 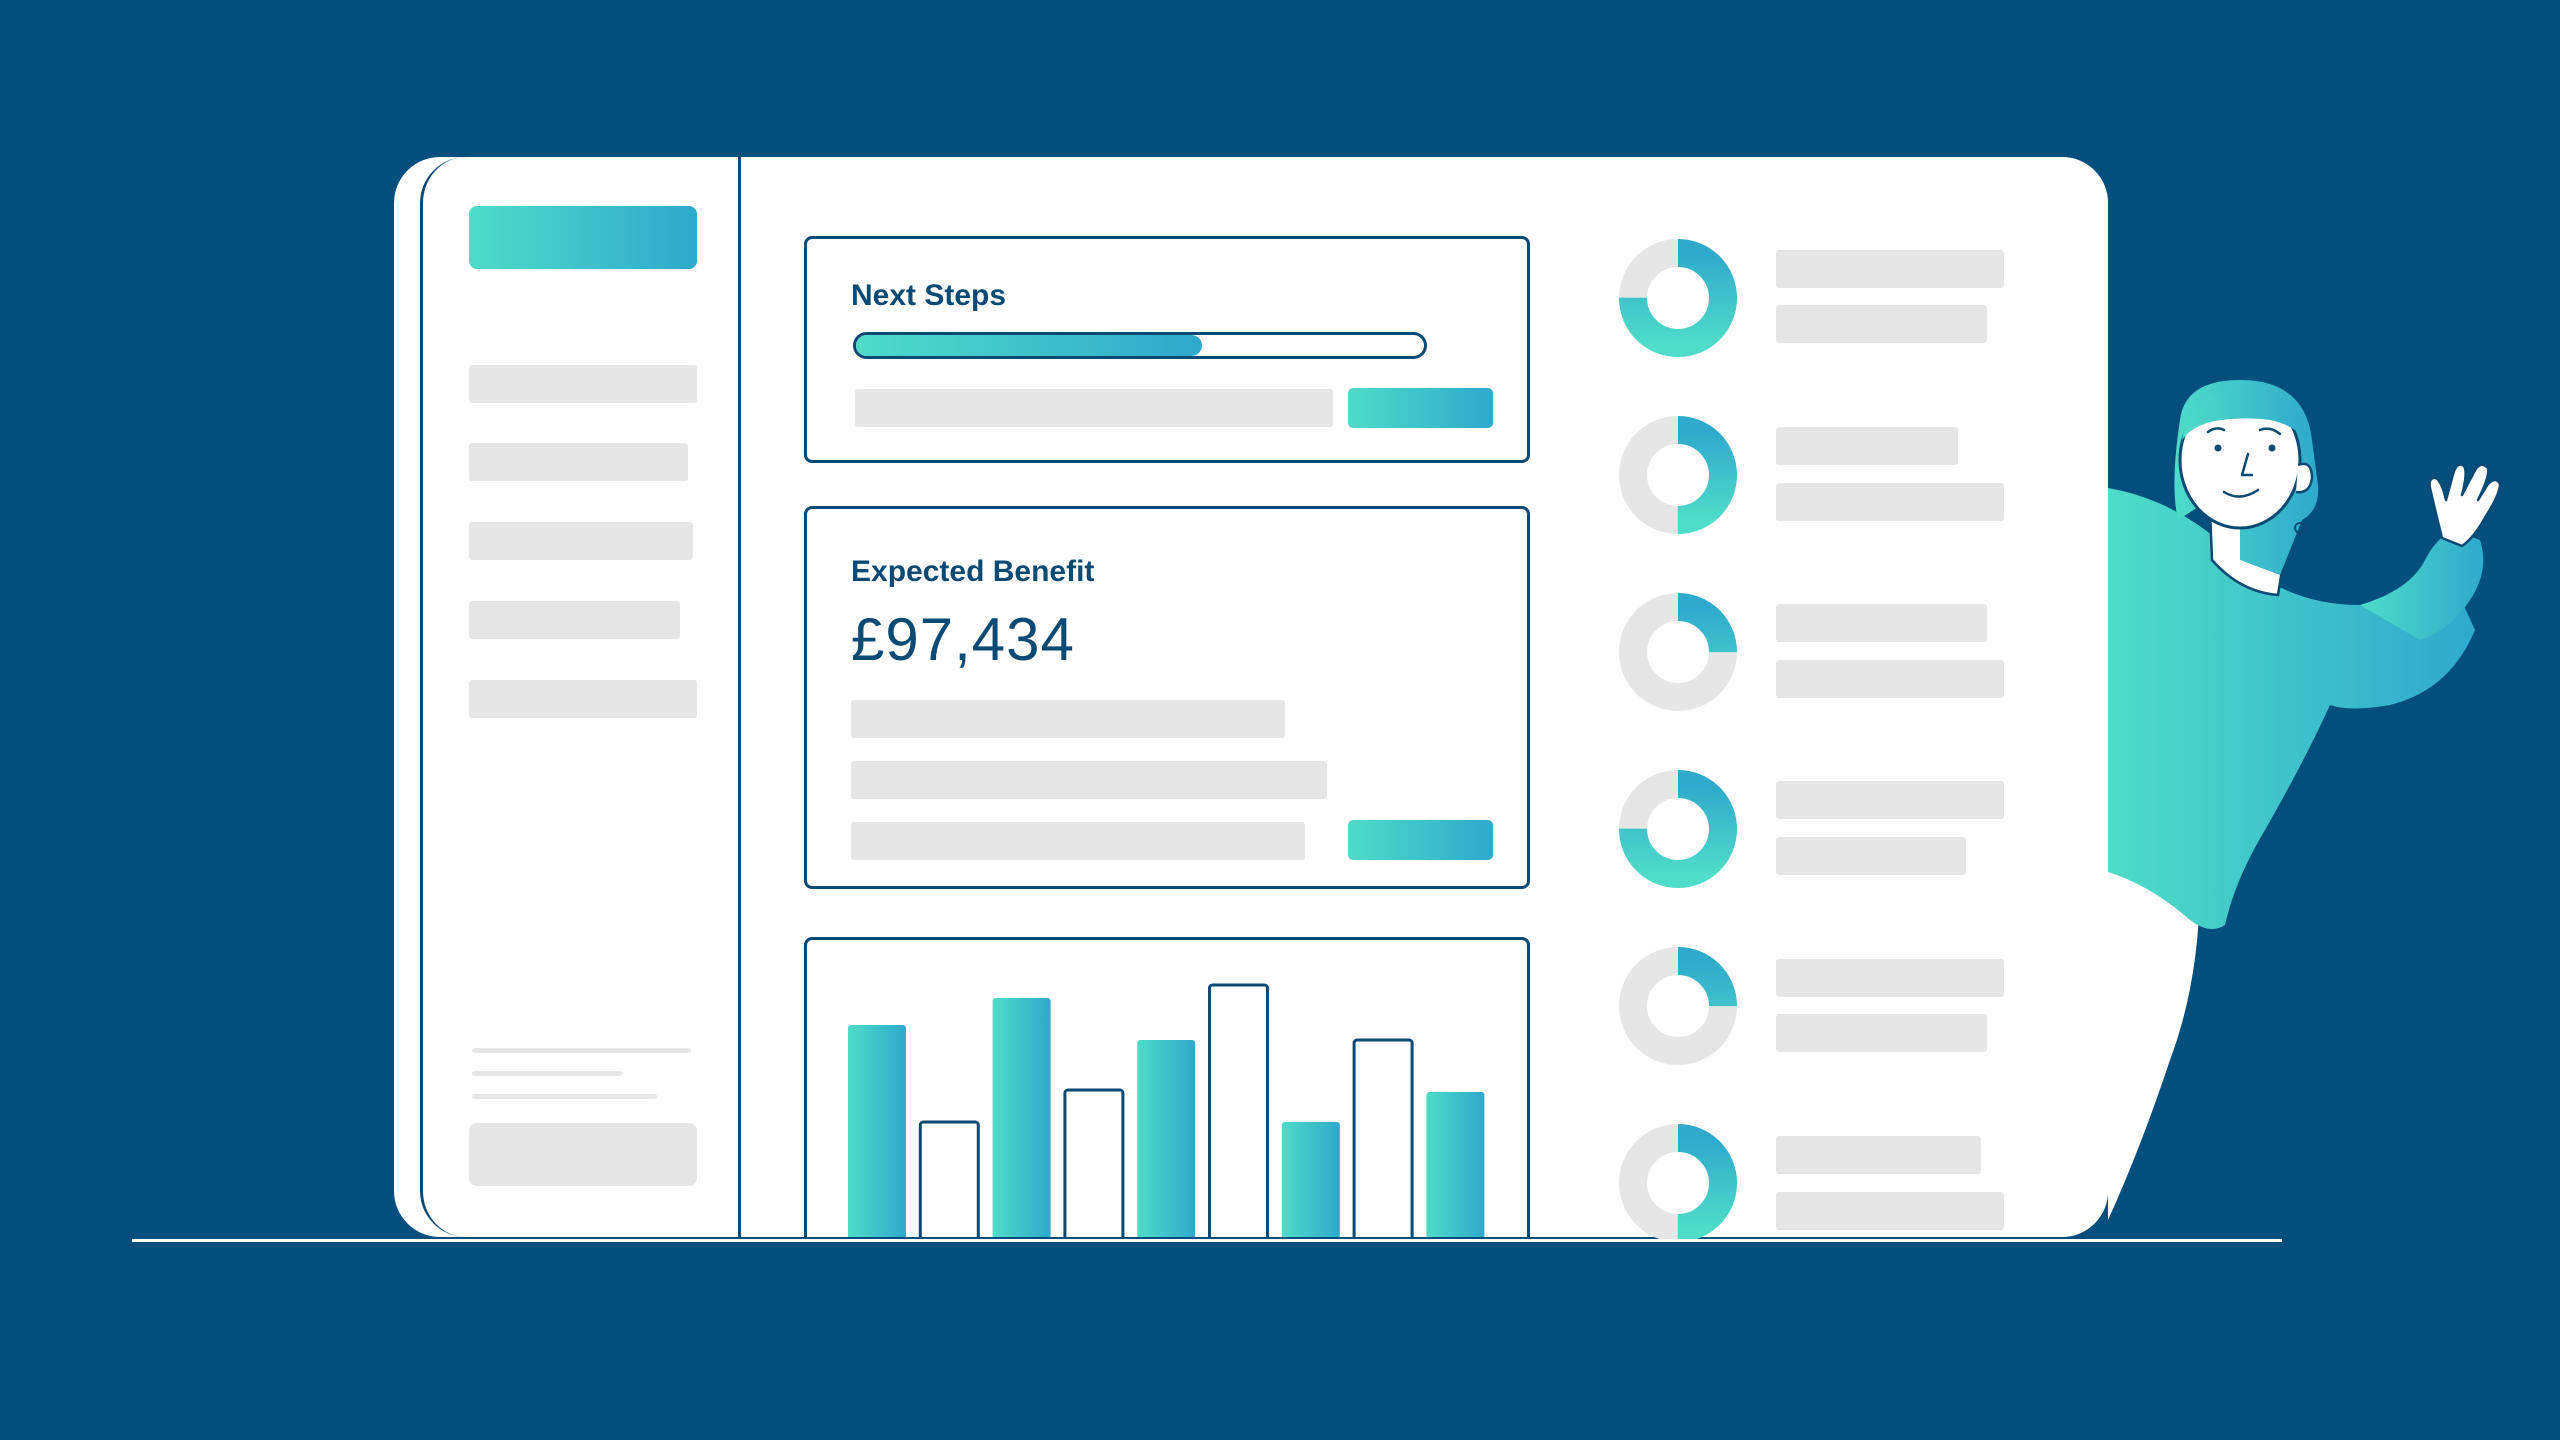 I want to click on waving-person-illustration, so click(x=2305, y=800).